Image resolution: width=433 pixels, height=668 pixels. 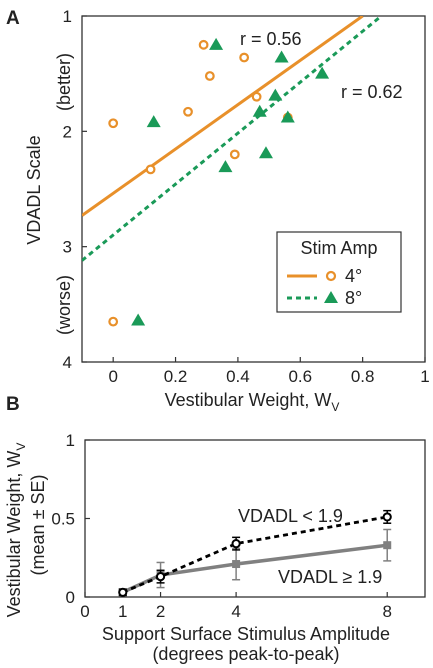 What do you see at coordinates (424, 376) in the screenshot?
I see `panel-a-xtick-label: 1` at bounding box center [424, 376].